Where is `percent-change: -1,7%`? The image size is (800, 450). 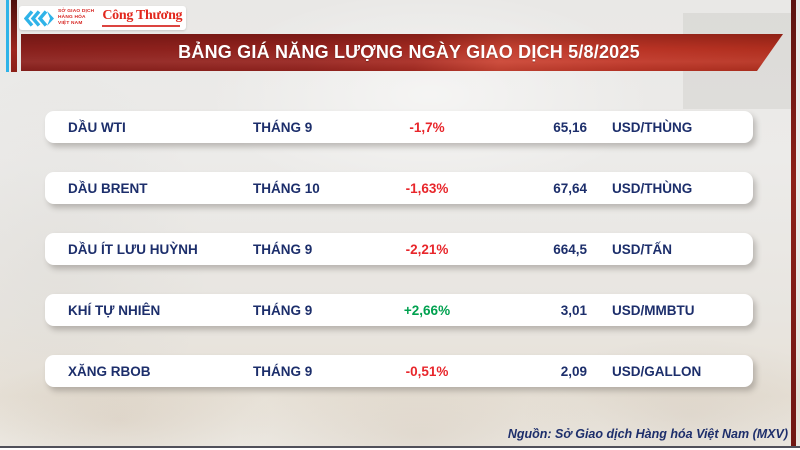
percent-change: -1,7% is located at coordinates (427, 127).